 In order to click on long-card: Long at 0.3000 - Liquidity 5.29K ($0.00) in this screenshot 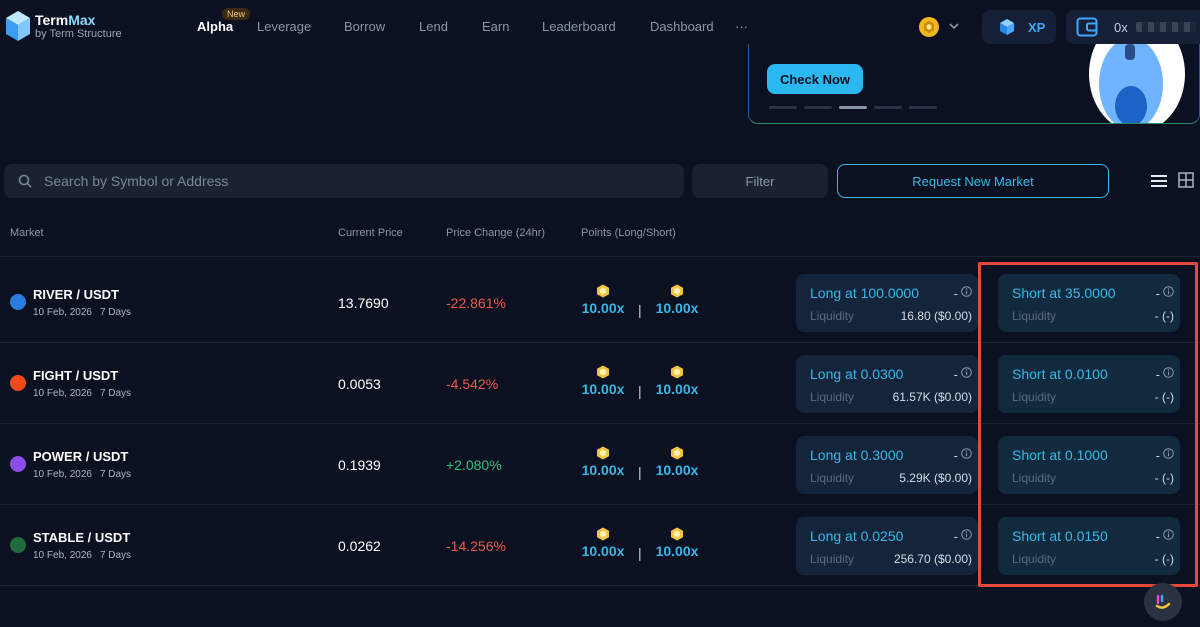, I will do `click(887, 465)`.